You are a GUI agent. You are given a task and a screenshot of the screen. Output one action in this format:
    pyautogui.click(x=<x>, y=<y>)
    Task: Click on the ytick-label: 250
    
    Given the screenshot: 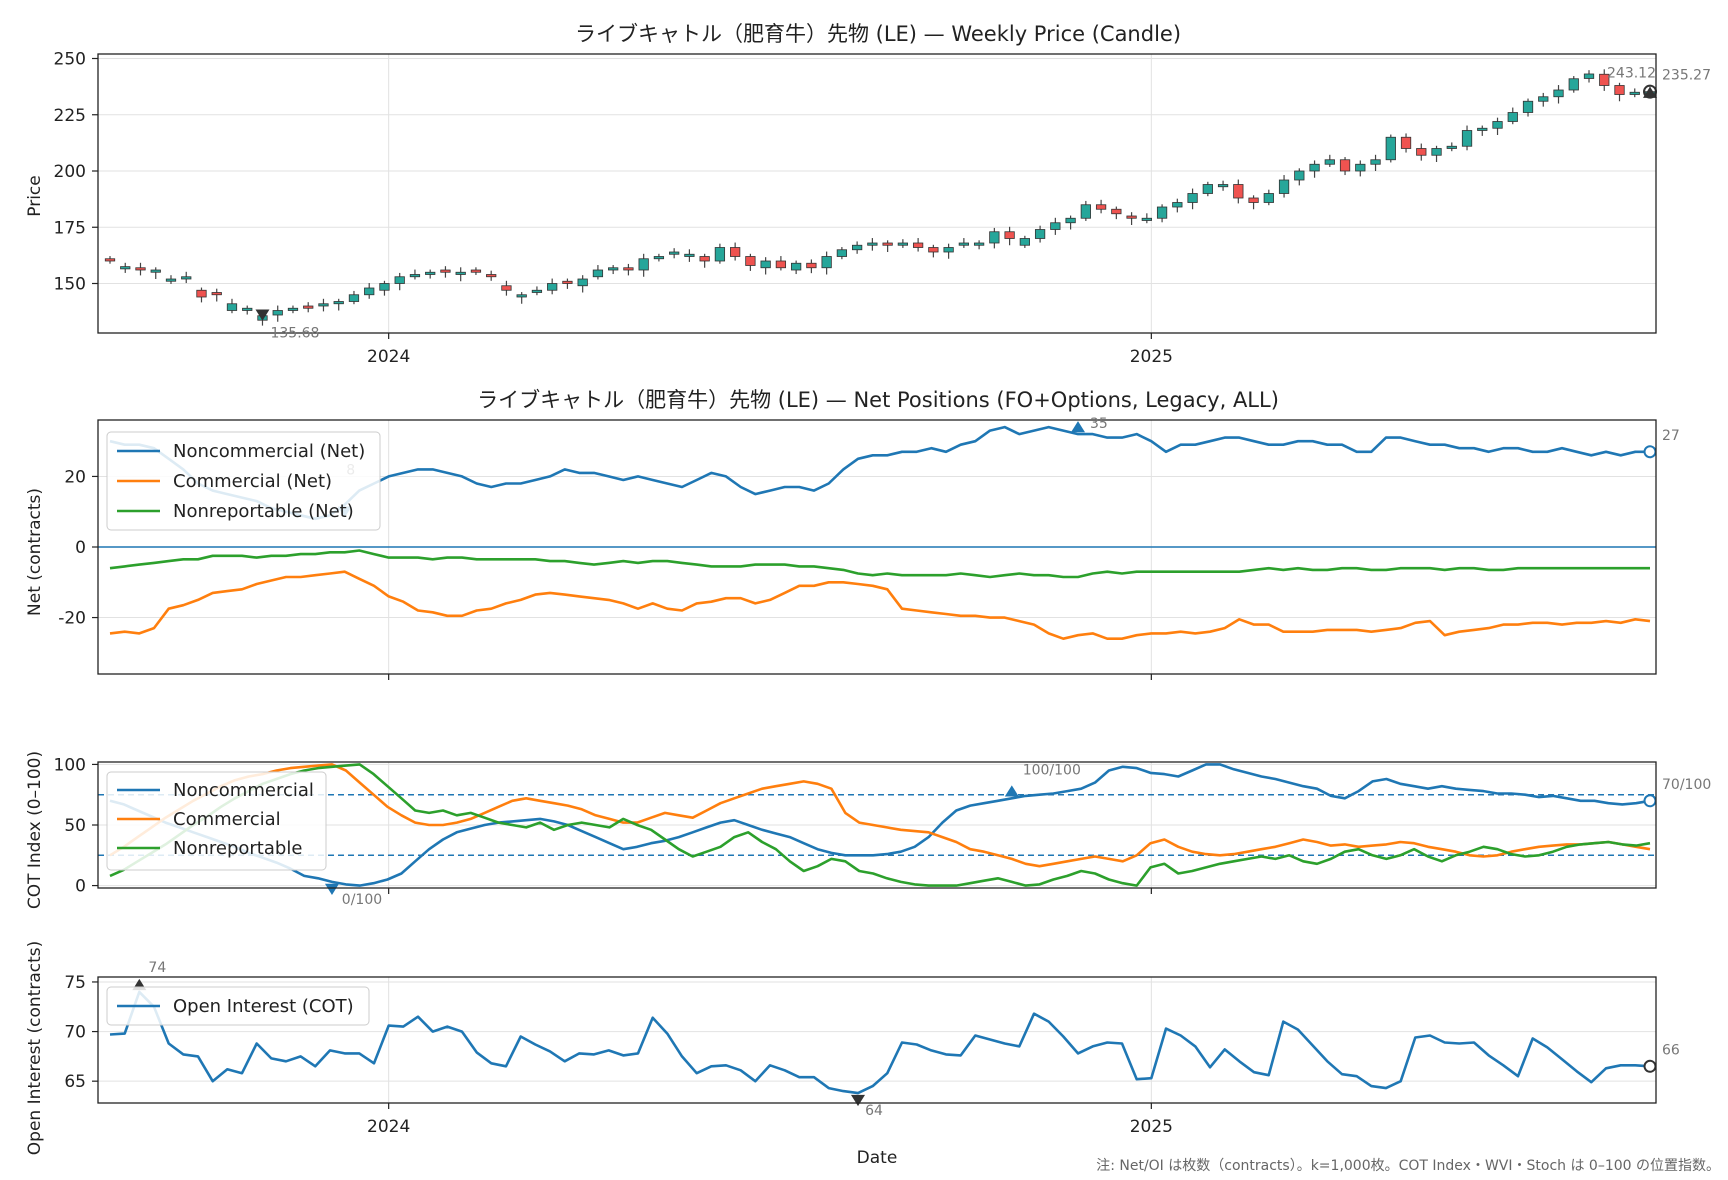 What is the action you would take?
    pyautogui.click(x=70, y=60)
    